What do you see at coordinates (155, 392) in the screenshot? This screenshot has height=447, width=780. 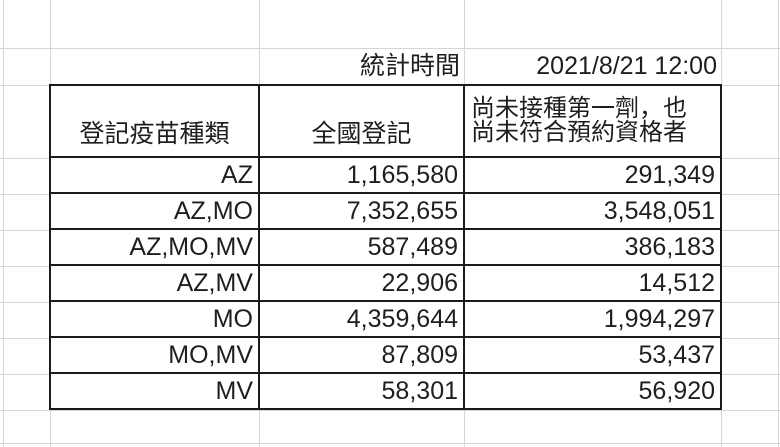 I see `vaccine-type-cell: MV` at bounding box center [155, 392].